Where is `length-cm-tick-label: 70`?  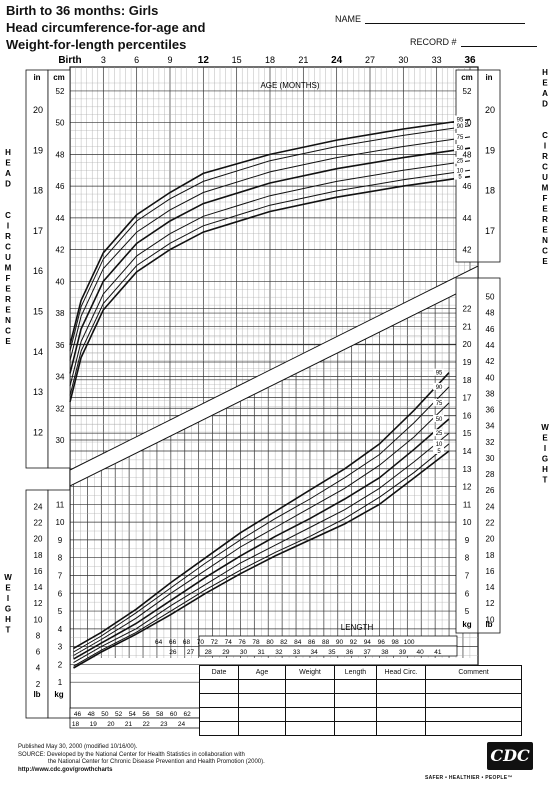 length-cm-tick-label: 70 is located at coordinates (201, 642).